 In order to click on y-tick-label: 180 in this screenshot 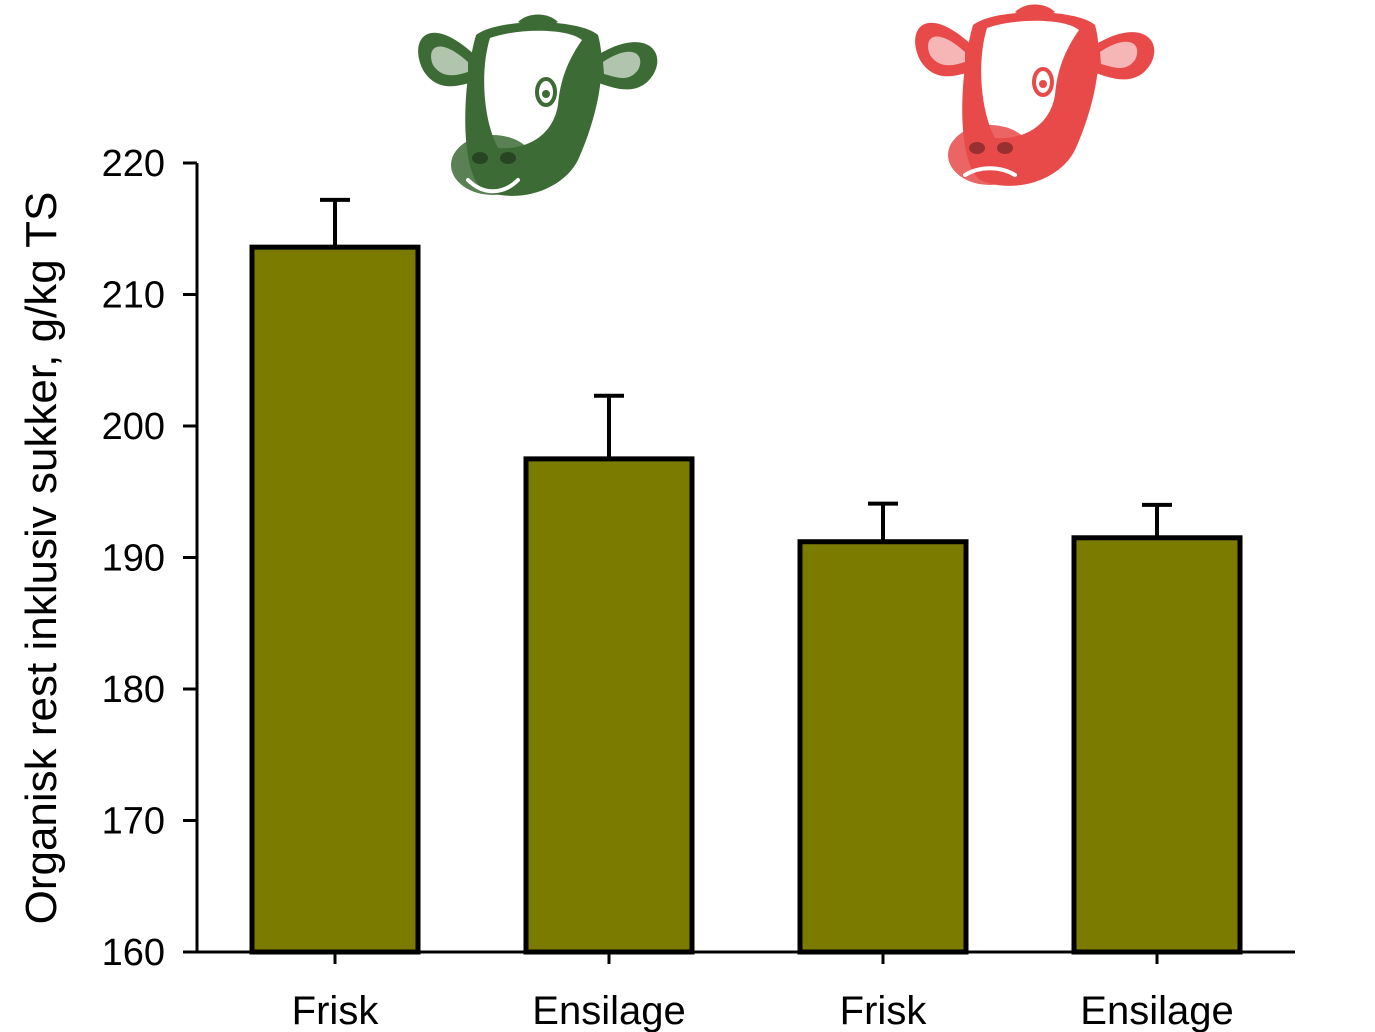, I will do `click(133, 690)`.